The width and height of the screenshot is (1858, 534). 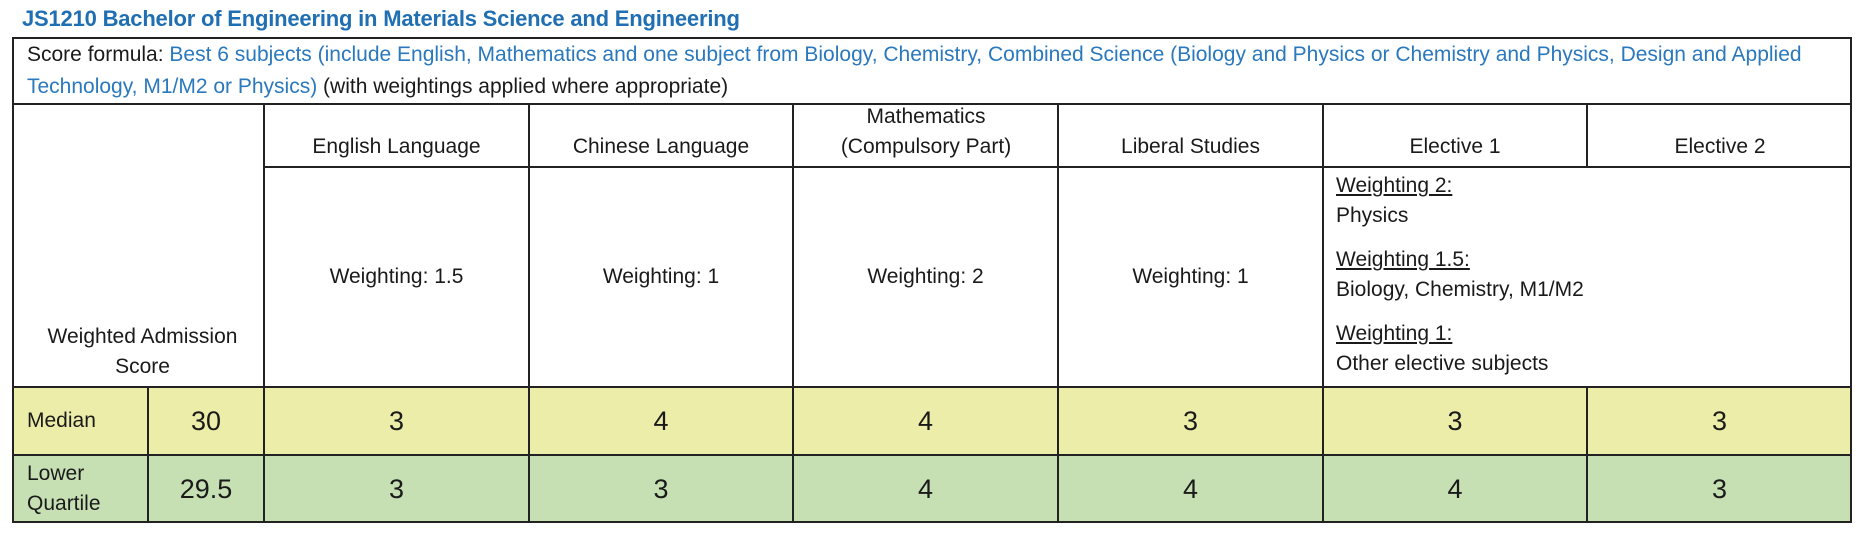 I want to click on median-score: 30, so click(x=206, y=421).